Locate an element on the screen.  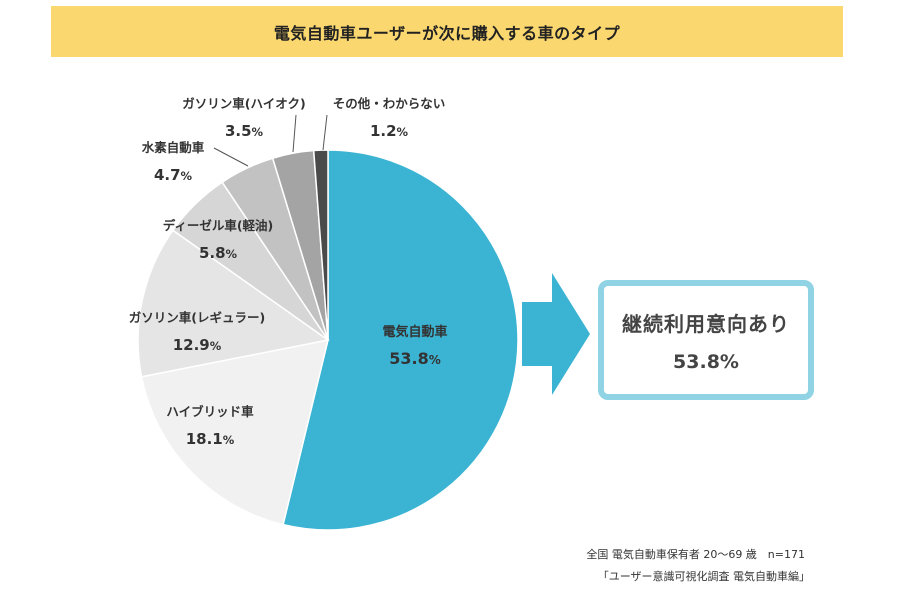
slice-4-value: 5.8% is located at coordinates (218, 253).